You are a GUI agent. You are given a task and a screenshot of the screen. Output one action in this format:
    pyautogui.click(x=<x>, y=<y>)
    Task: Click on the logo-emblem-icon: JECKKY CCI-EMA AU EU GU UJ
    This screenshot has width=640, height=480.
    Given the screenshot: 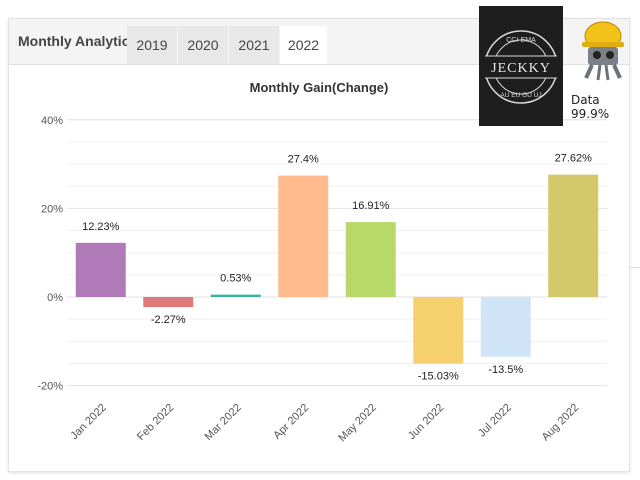 What is the action you would take?
    pyautogui.click(x=521, y=67)
    